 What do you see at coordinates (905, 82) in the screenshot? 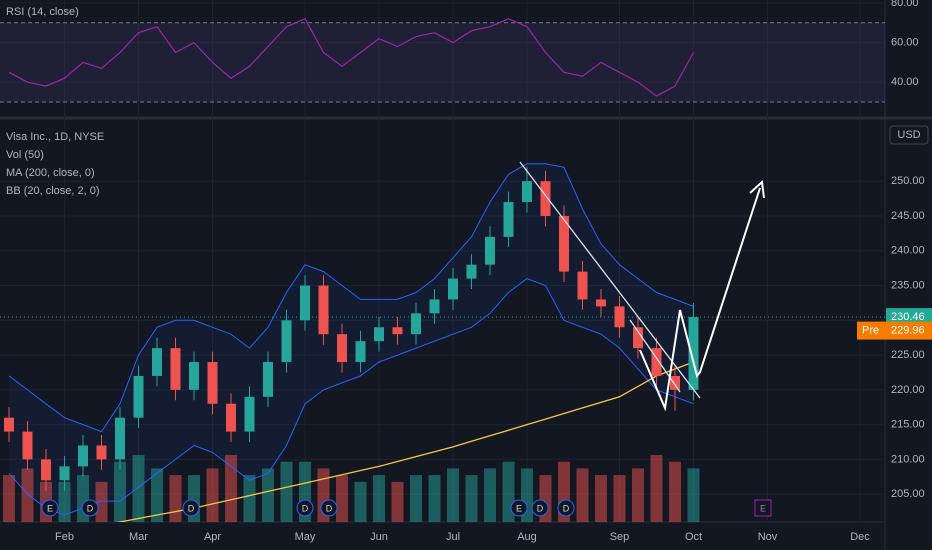
I see `y-tick-label: 40.00` at bounding box center [905, 82].